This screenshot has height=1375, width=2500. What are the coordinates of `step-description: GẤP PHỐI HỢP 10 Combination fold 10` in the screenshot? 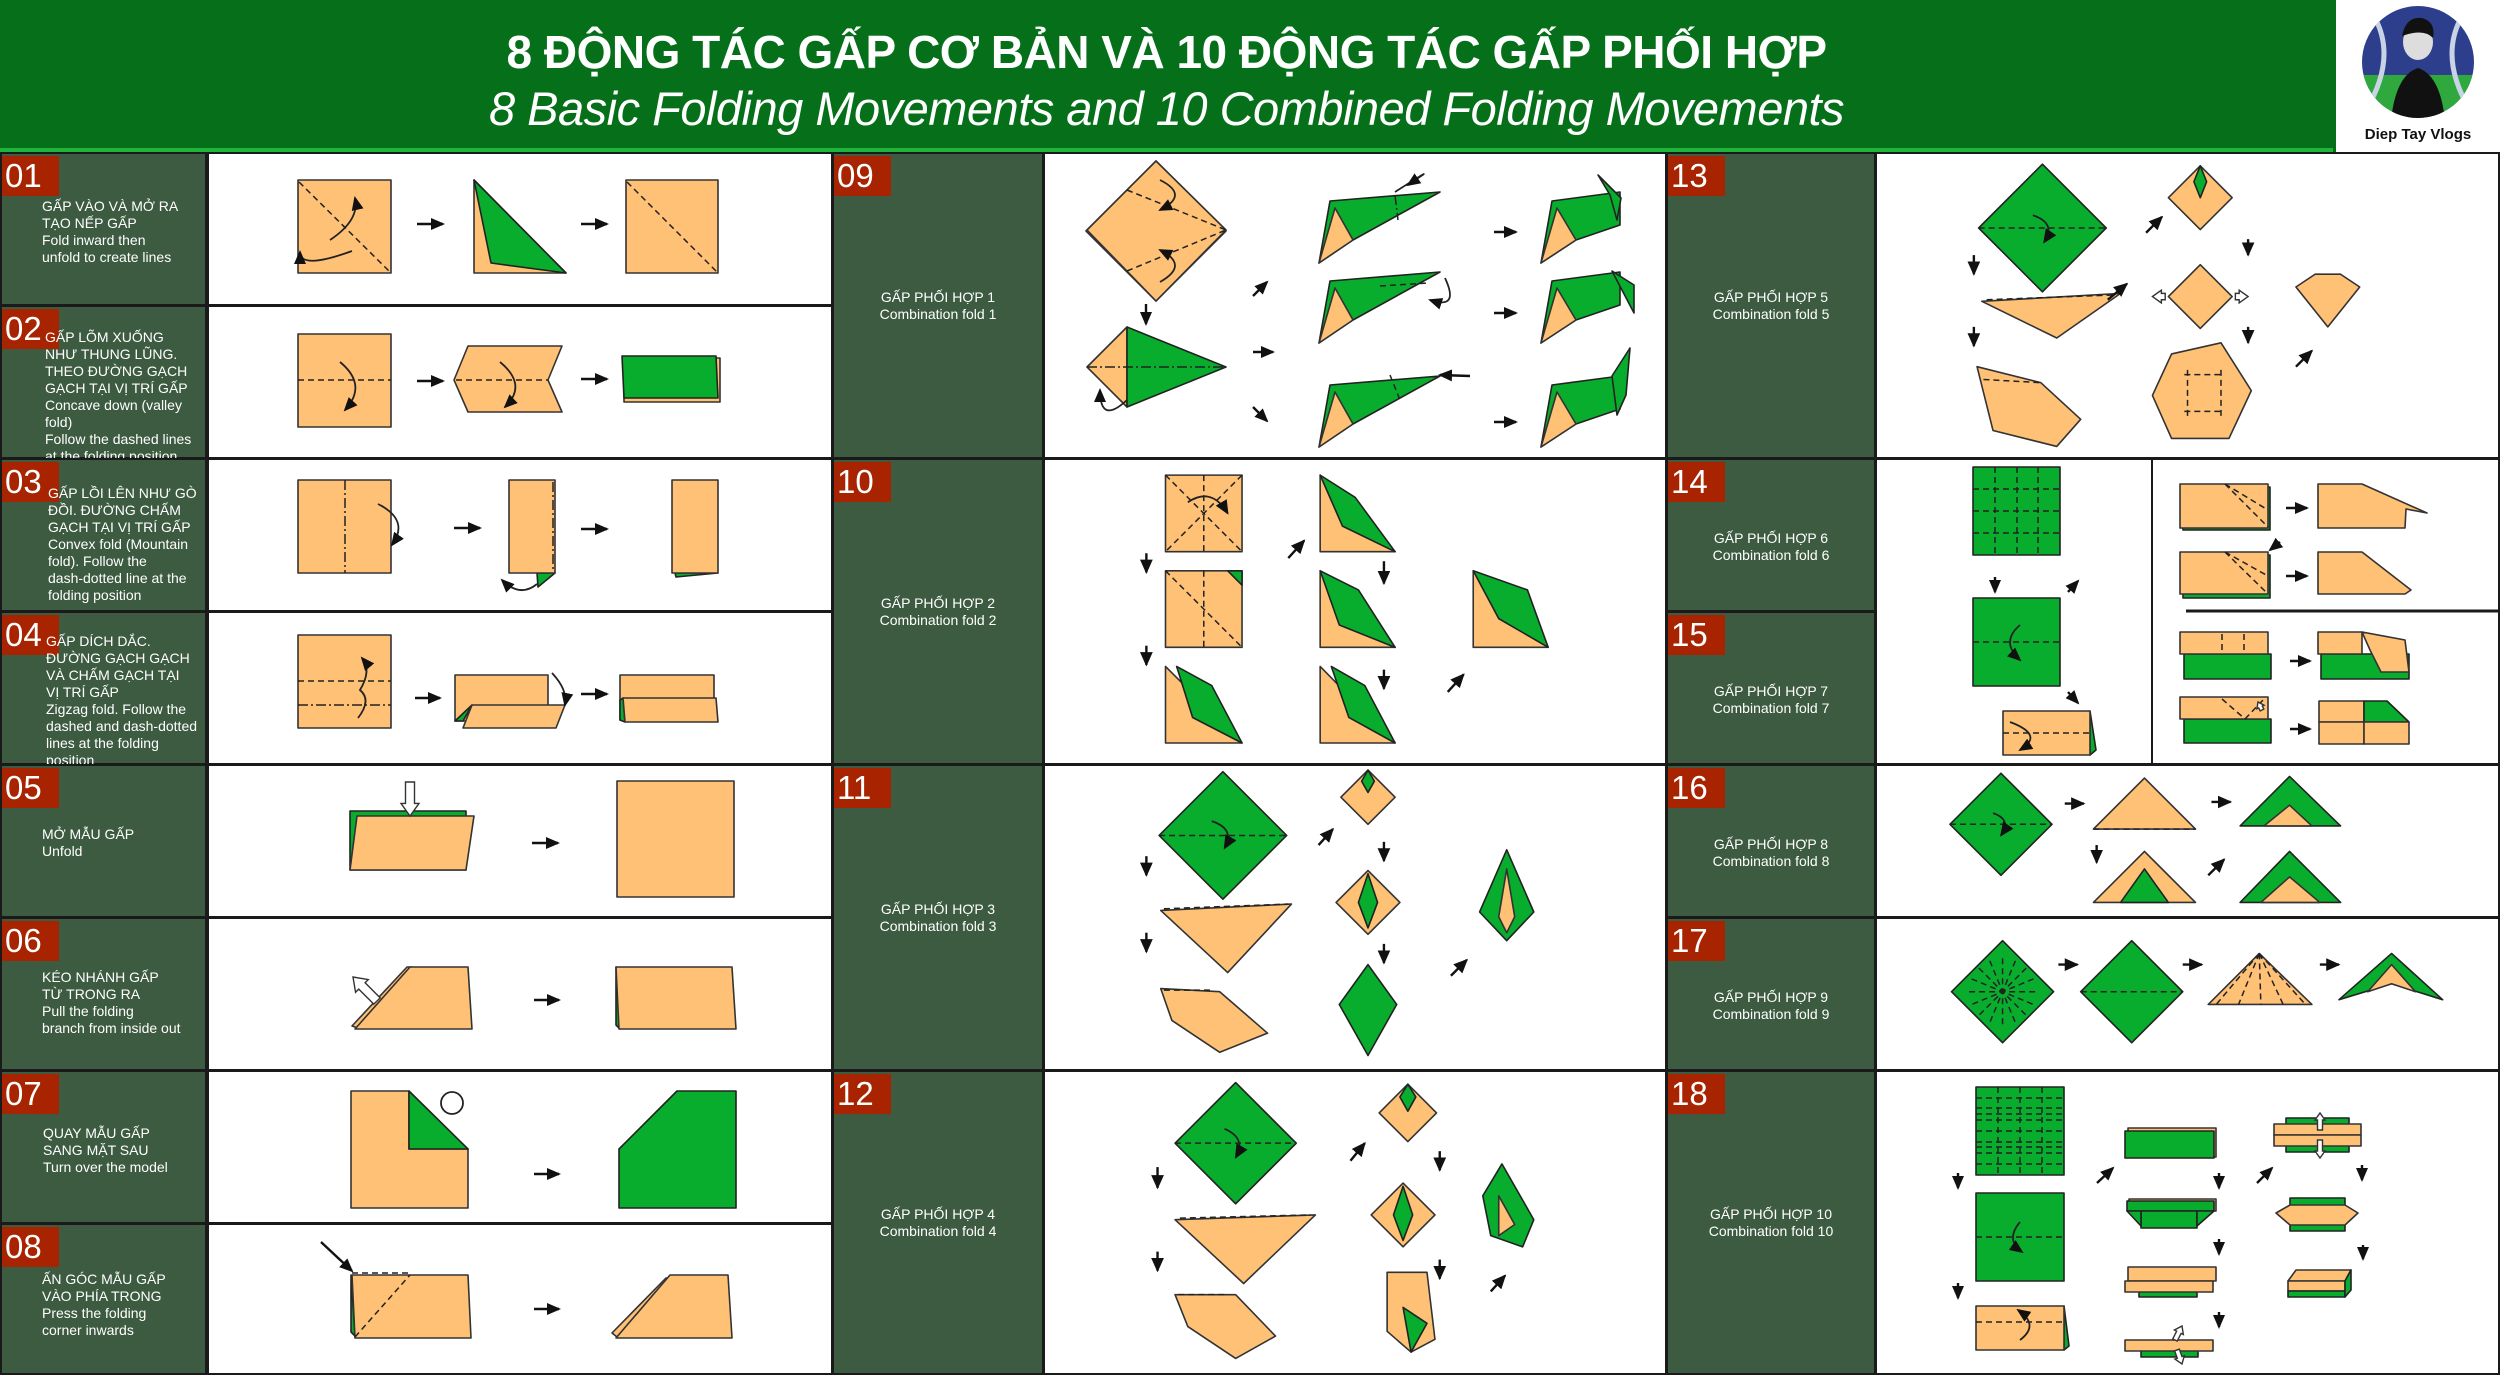 It's located at (1771, 1222).